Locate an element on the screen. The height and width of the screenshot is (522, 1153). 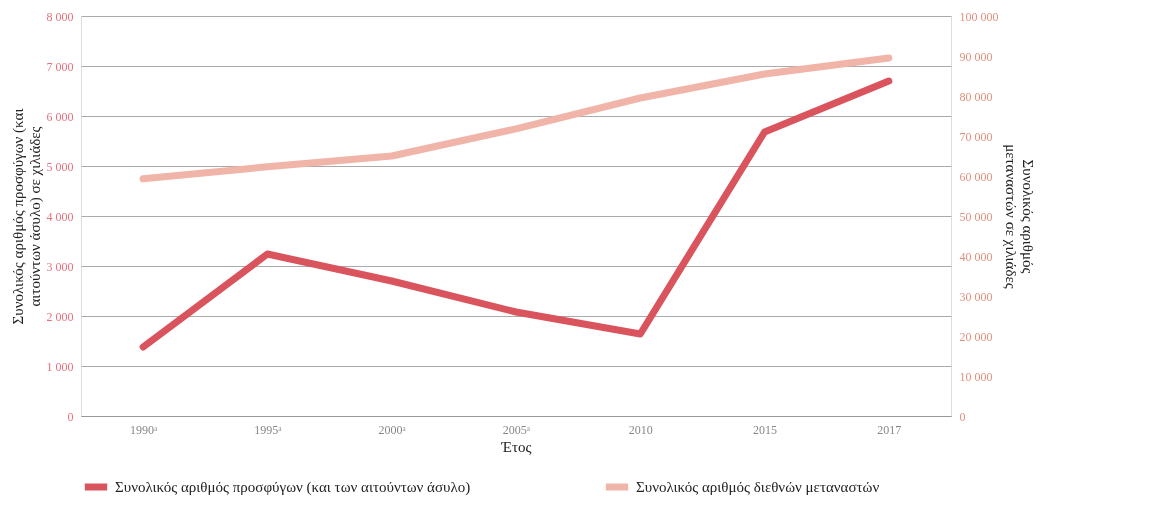
y-tick-label: 2 000 is located at coordinates (60, 316).